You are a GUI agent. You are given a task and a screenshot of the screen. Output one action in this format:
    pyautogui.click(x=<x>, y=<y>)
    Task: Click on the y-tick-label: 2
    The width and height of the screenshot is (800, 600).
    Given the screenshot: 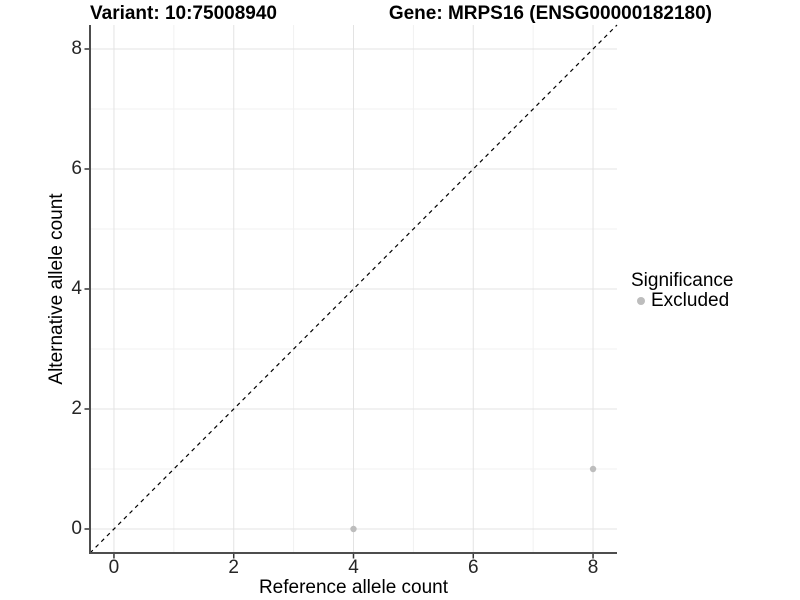 What is the action you would take?
    pyautogui.click(x=76, y=408)
    